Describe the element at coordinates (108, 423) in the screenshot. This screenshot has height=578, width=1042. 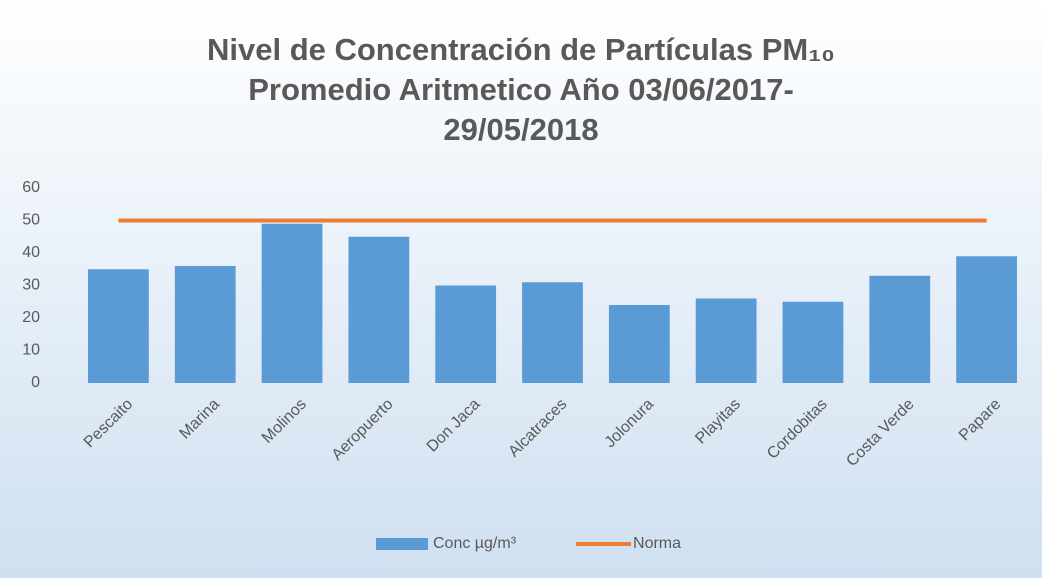
I see `x-tick-label: Pescaito` at that location.